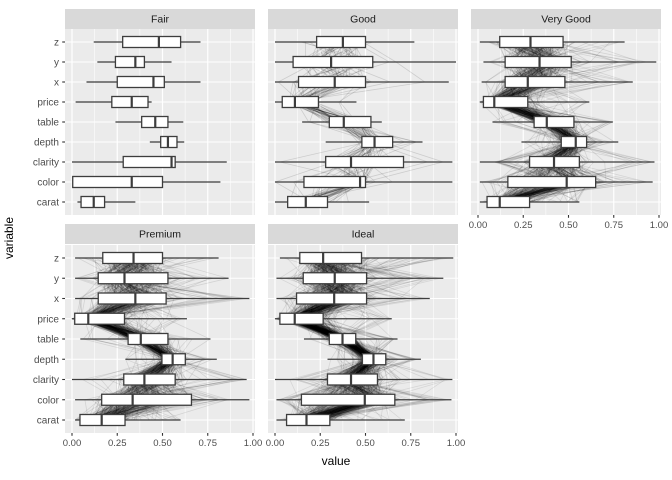 This screenshot has width=672, height=480. I want to click on facet-fair: Fair zyx price table depth clarity color carat, so click(144, 112).